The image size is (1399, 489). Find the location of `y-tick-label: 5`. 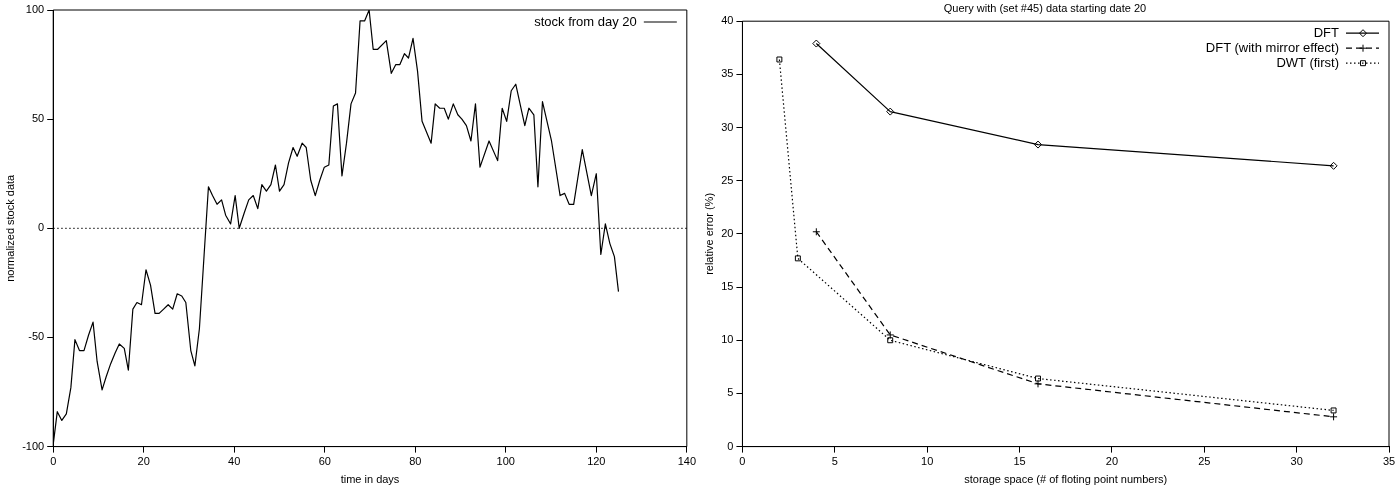

y-tick-label: 5 is located at coordinates (730, 392).